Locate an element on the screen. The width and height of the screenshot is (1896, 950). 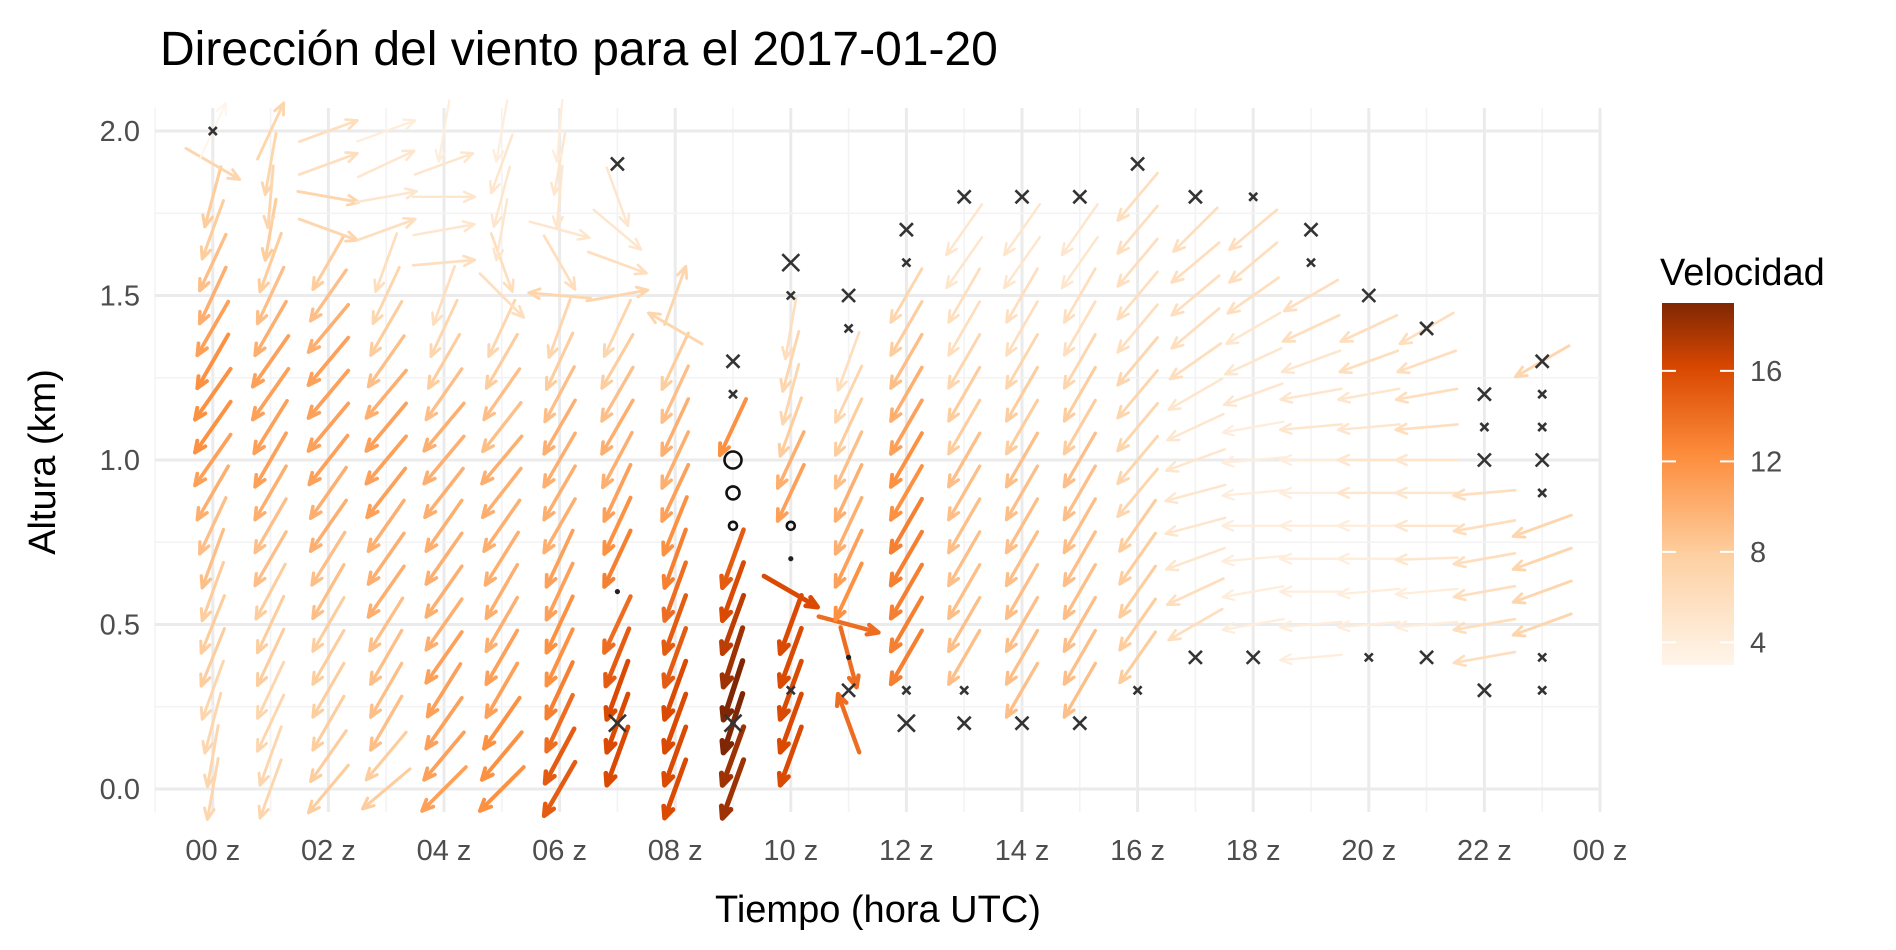
legend-colorbar is located at coordinates (1698, 484).